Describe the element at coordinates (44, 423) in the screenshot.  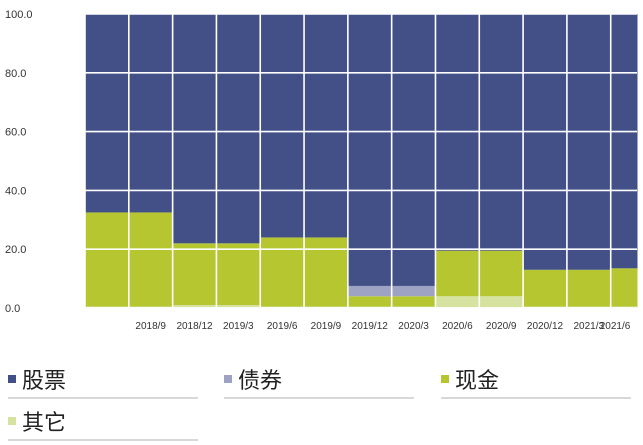
I see `legend-label: 其它` at that location.